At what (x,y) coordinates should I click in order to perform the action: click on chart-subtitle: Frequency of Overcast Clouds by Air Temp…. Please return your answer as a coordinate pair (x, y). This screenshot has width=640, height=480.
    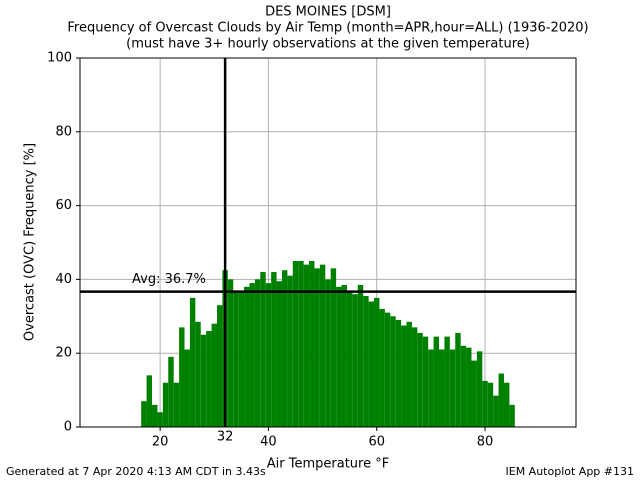
    Looking at the image, I should click on (327, 28).